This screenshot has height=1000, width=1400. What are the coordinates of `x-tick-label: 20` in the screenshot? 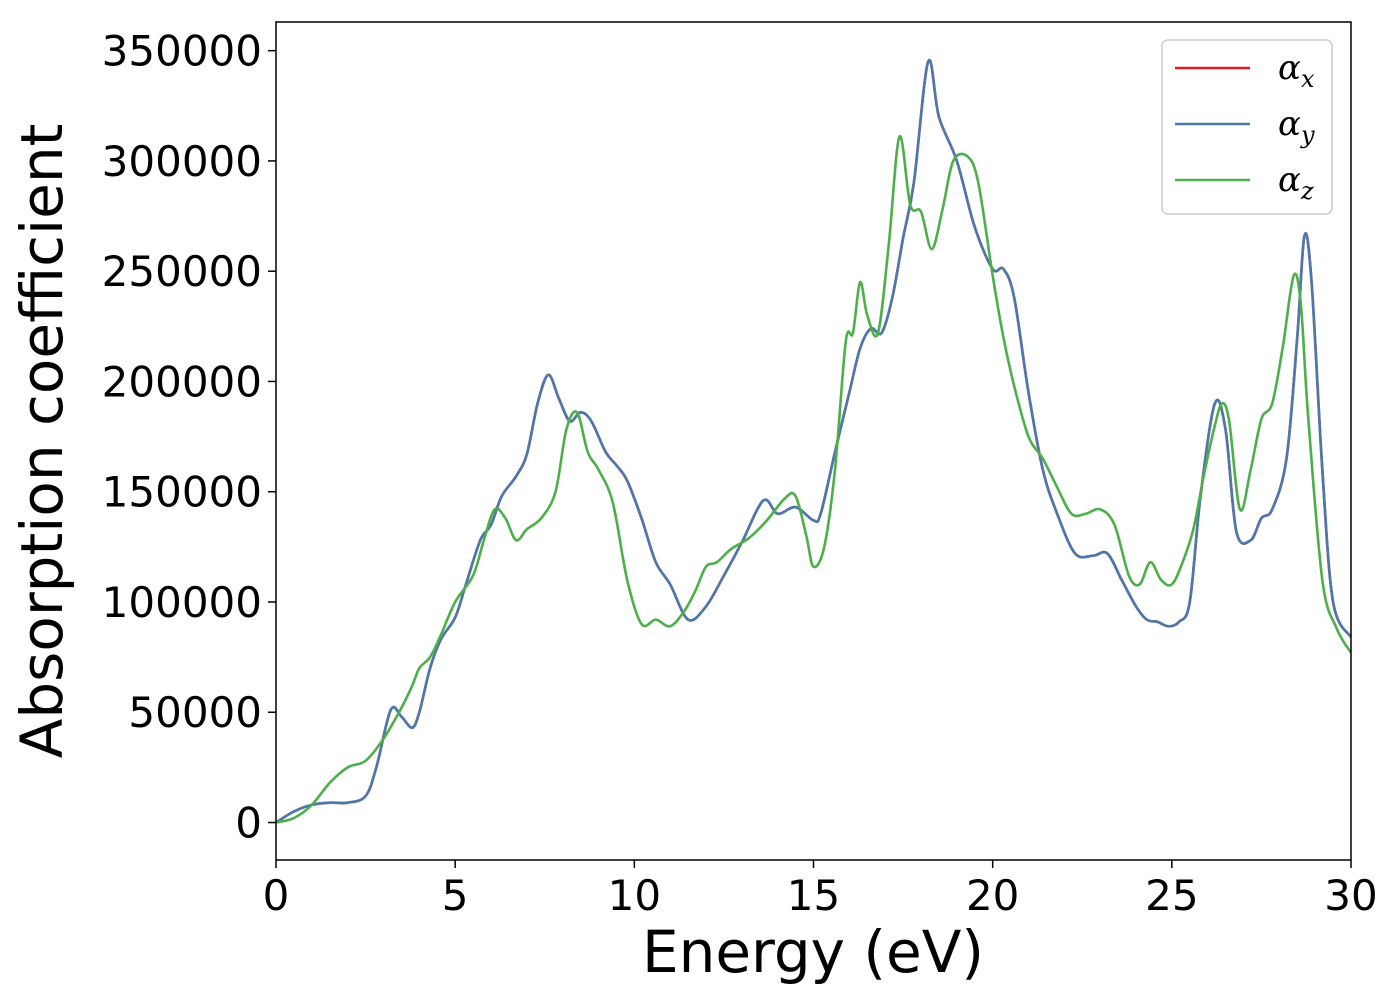 It's located at (992, 895).